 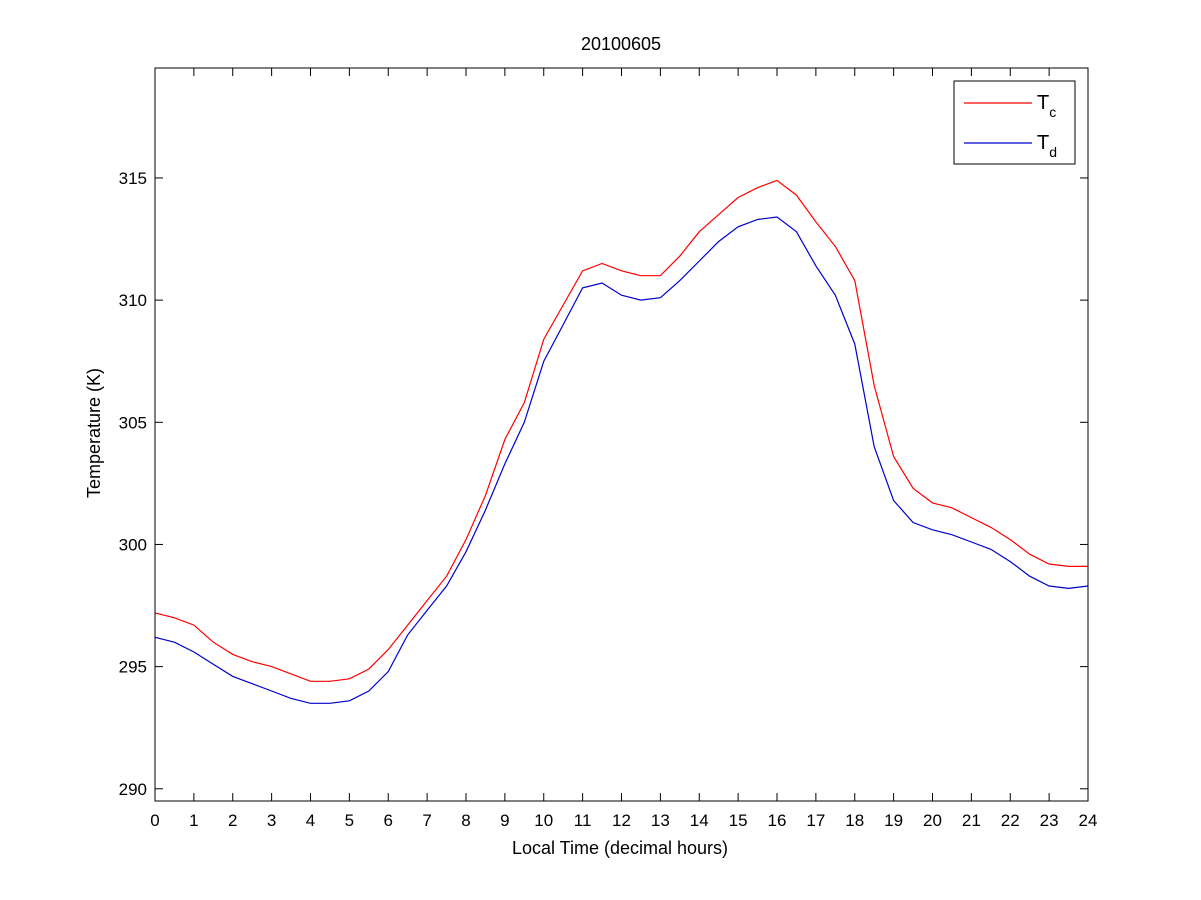 What do you see at coordinates (854, 820) in the screenshot?
I see `x-tick-label: 18` at bounding box center [854, 820].